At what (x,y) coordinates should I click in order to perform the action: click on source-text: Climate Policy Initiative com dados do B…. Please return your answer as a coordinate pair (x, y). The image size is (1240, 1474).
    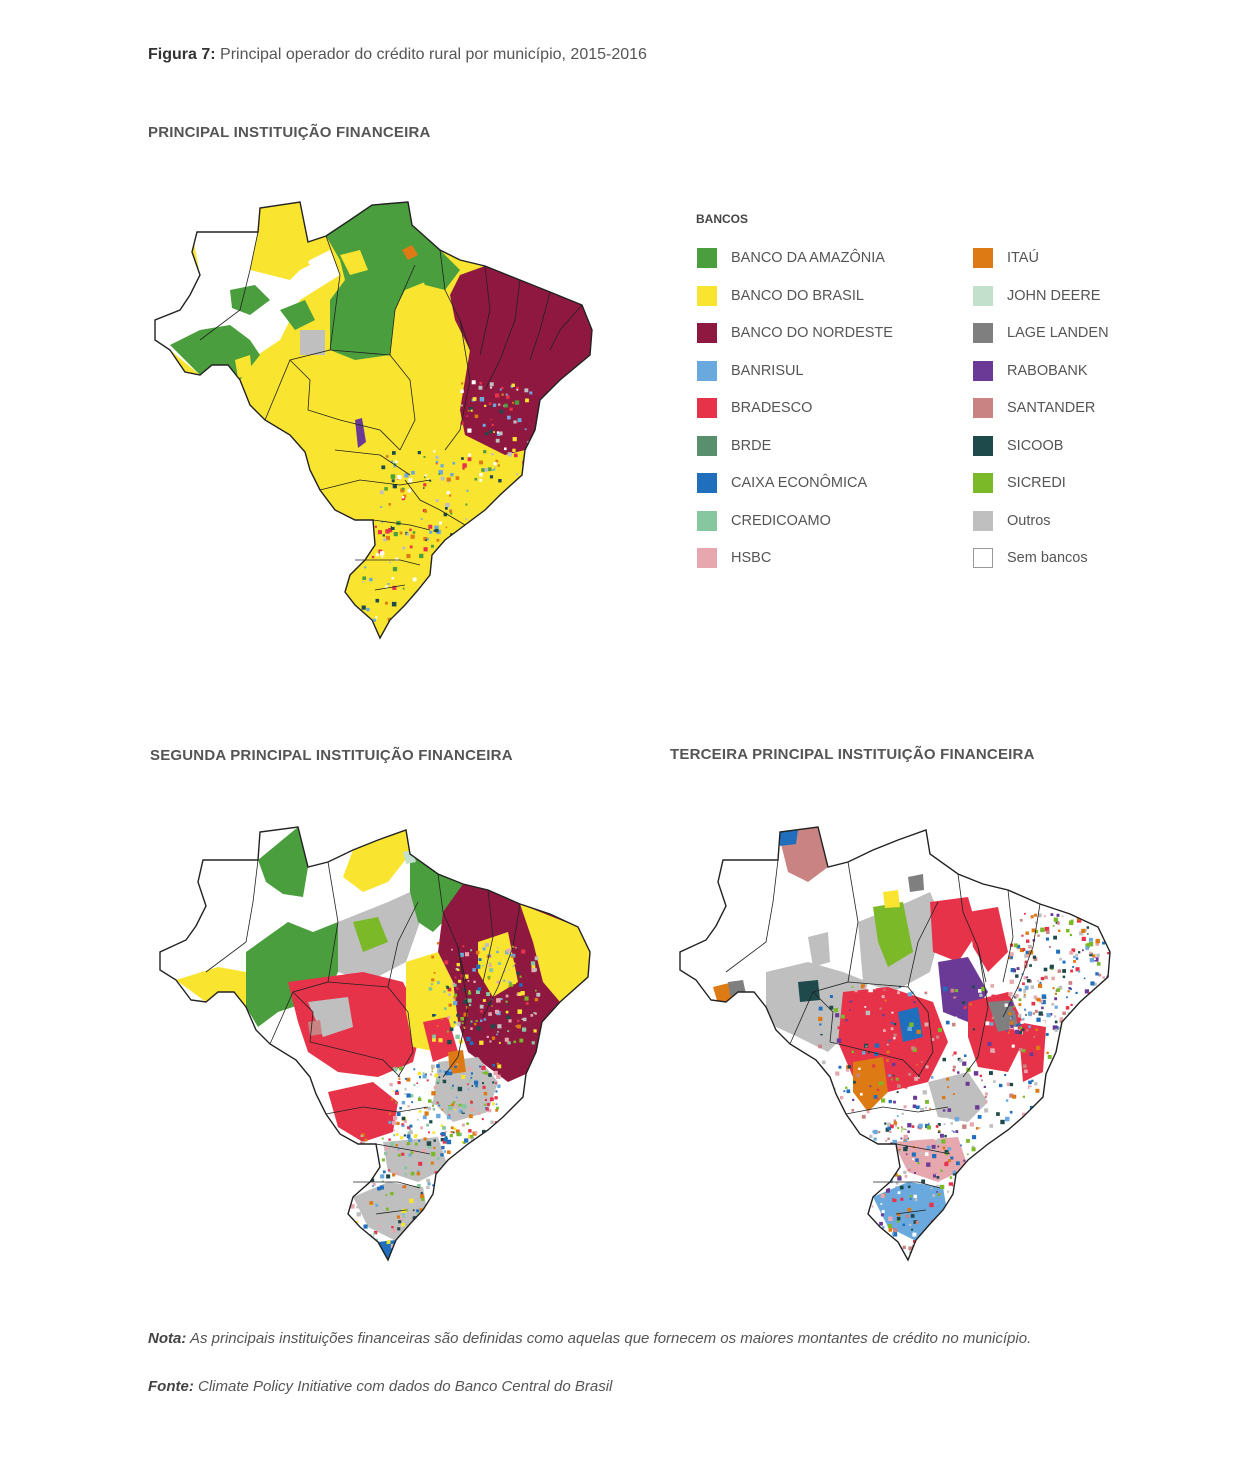
    Looking at the image, I should click on (405, 1386).